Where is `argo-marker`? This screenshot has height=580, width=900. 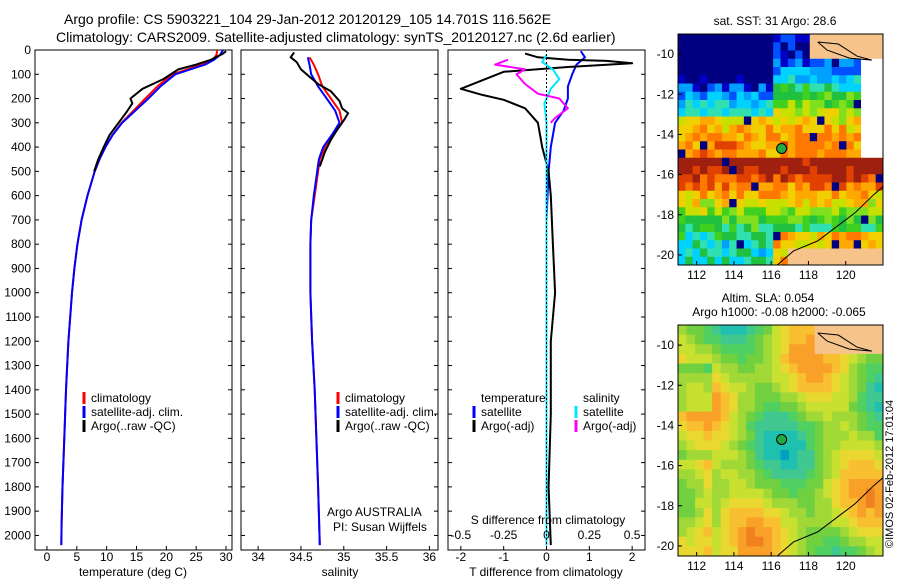 argo-marker is located at coordinates (782, 148).